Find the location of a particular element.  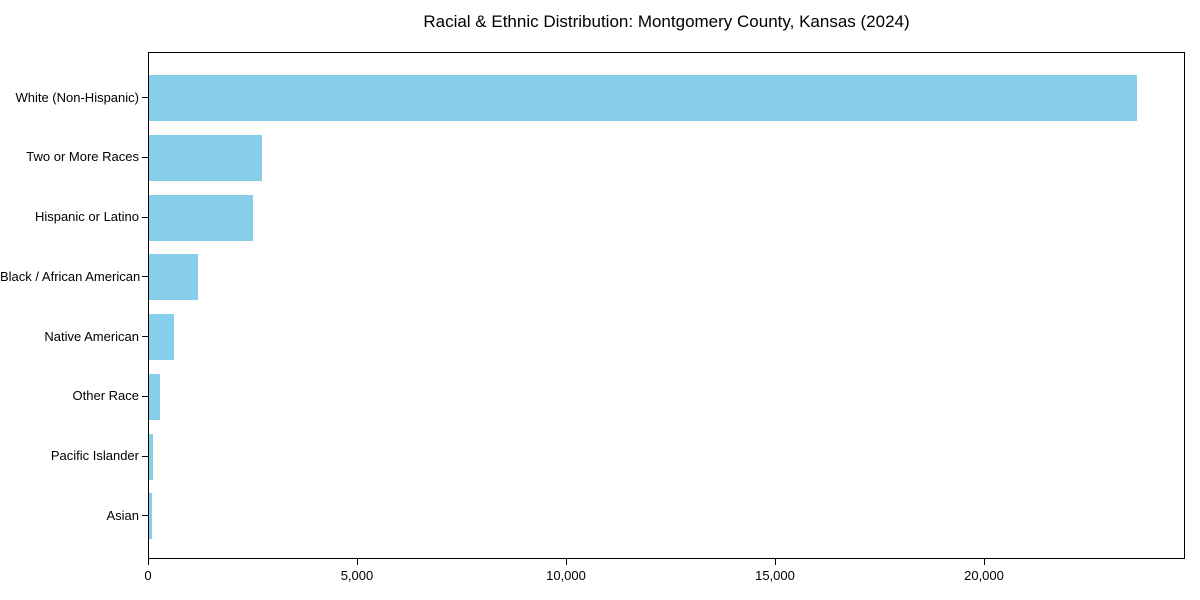

bar-black-african-american is located at coordinates (174, 277).